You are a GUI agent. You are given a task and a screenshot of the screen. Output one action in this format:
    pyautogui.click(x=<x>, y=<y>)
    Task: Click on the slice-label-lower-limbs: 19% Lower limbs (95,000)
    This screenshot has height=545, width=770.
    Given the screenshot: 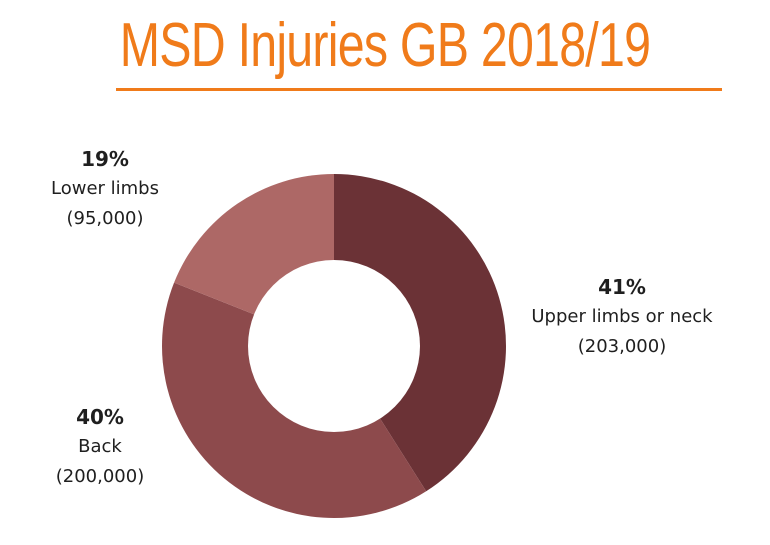 What is the action you would take?
    pyautogui.click(x=105, y=189)
    